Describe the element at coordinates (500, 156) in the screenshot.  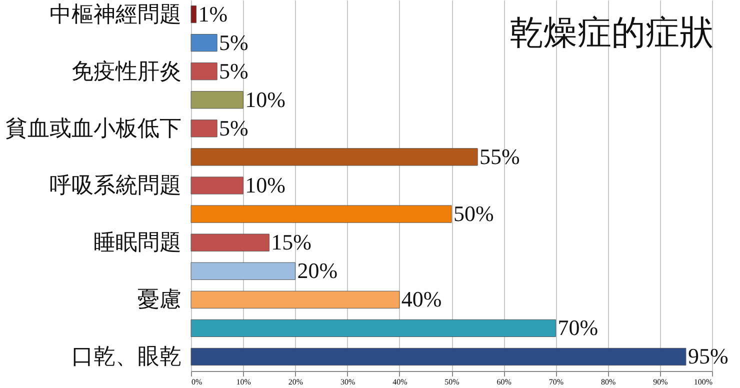
I see `data-label: 55%` at that location.